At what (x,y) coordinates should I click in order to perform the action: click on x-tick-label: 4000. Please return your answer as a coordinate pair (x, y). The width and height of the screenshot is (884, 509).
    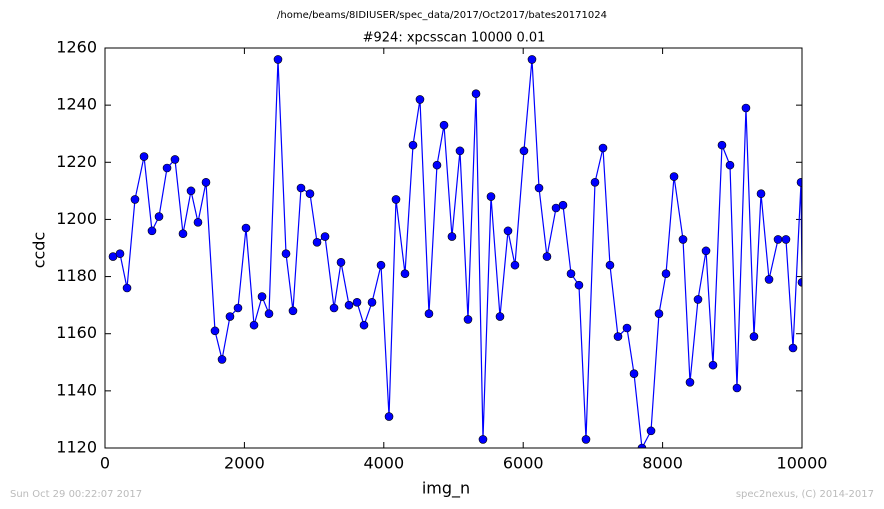
    Looking at the image, I should click on (383, 463).